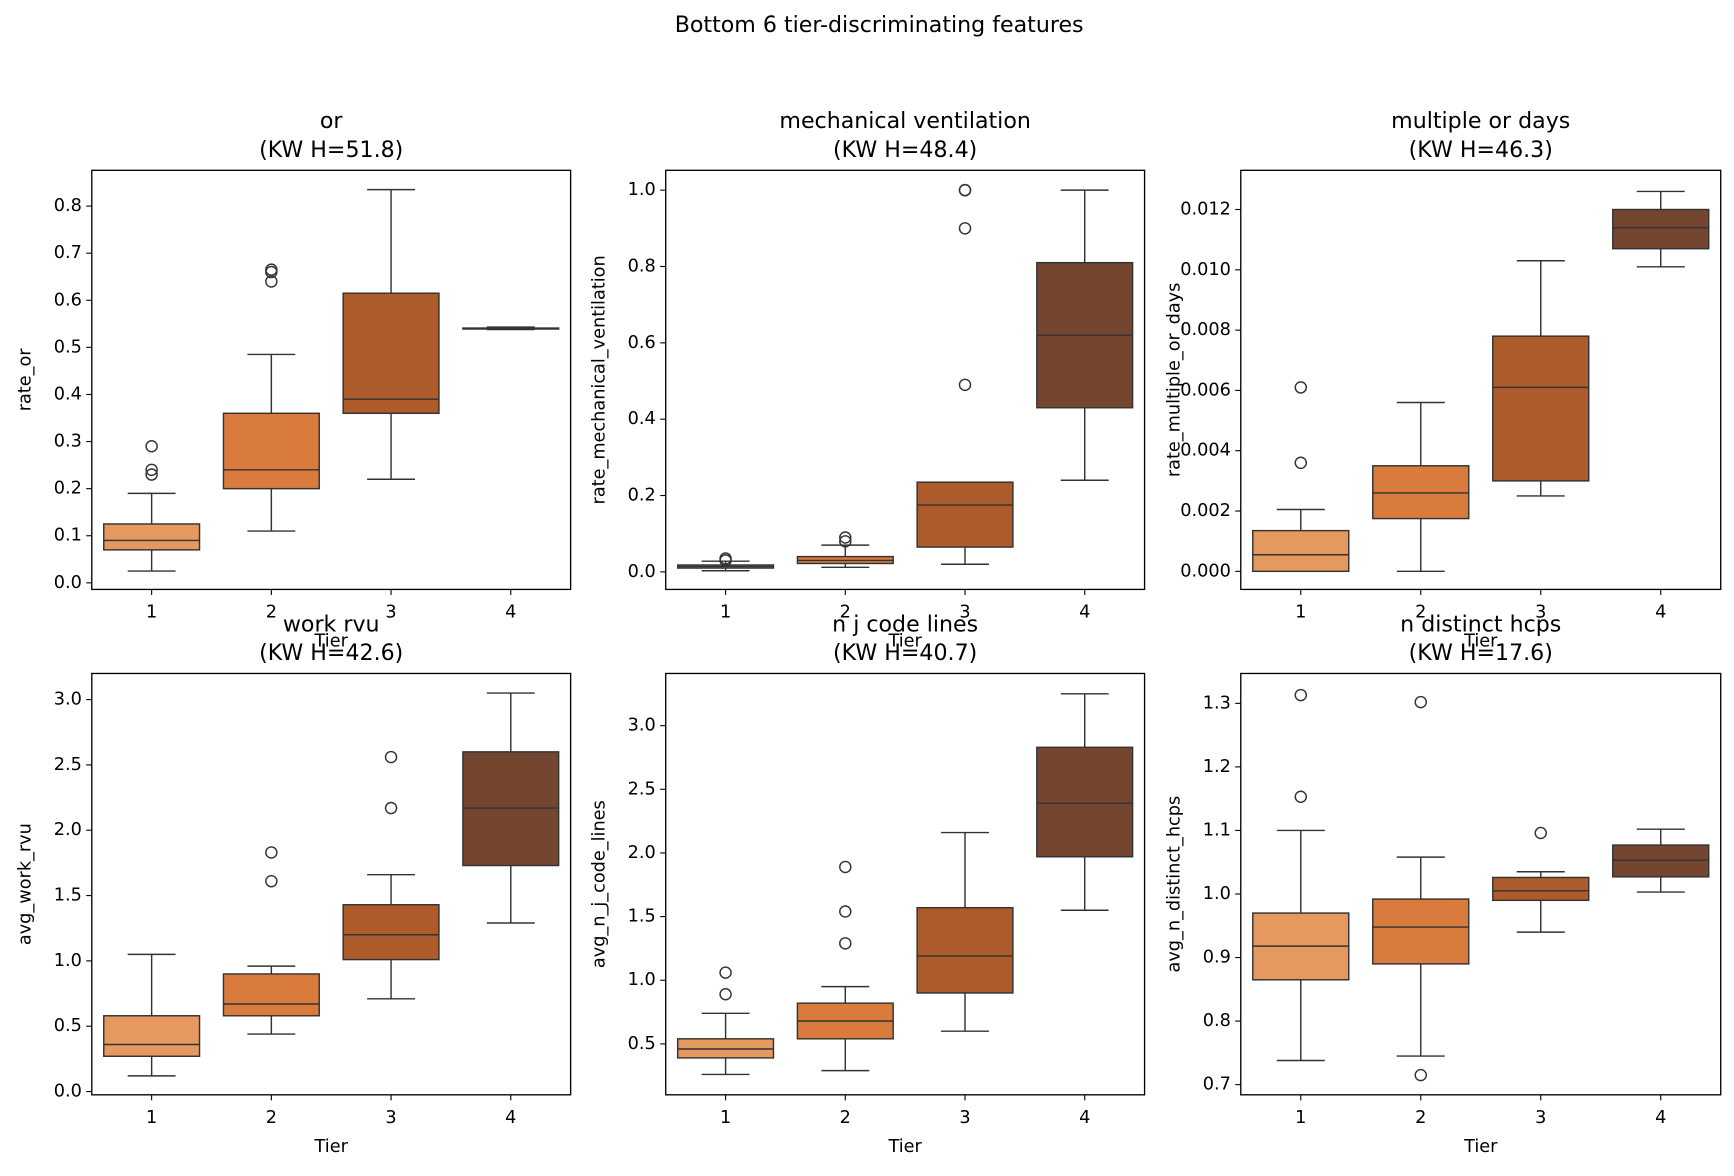  What do you see at coordinates (599, 884) in the screenshot?
I see `y-axis-label: avg_n_j_code_lines` at bounding box center [599, 884].